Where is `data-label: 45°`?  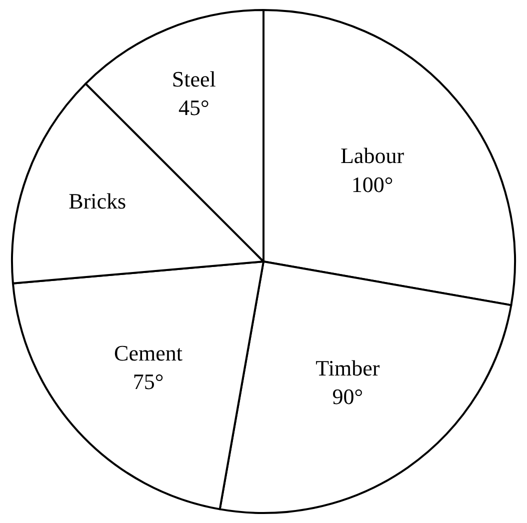
data-label: 45° is located at coordinates (194, 107).